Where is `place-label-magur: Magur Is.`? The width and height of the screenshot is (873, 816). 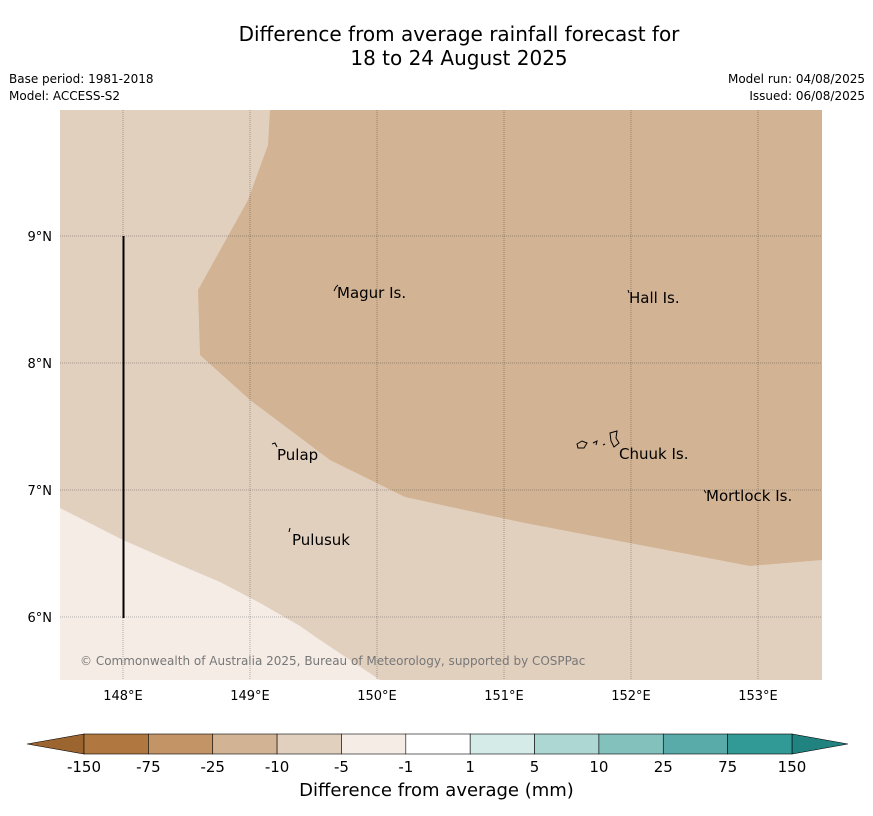
place-label-magur: Magur Is. is located at coordinates (371, 293).